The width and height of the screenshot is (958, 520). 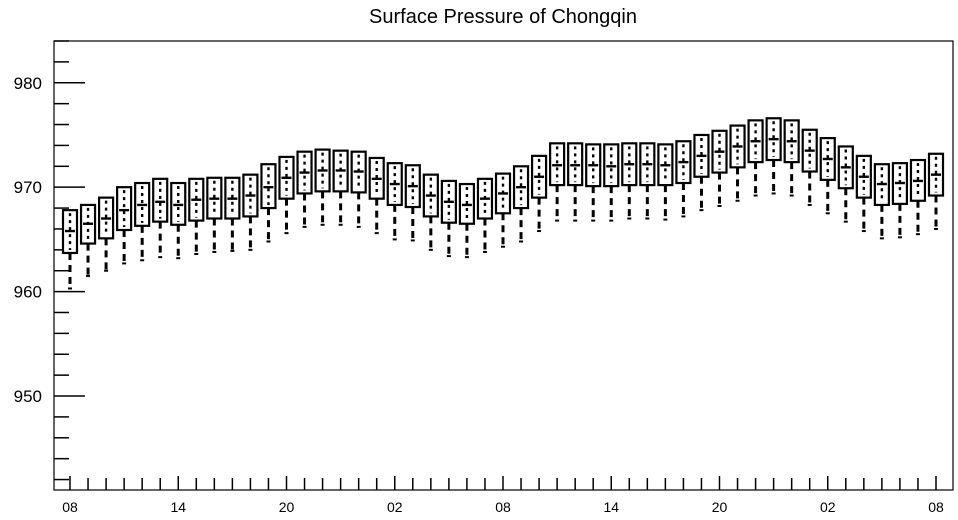 I want to click on y-tick-label: 960, so click(x=28, y=292).